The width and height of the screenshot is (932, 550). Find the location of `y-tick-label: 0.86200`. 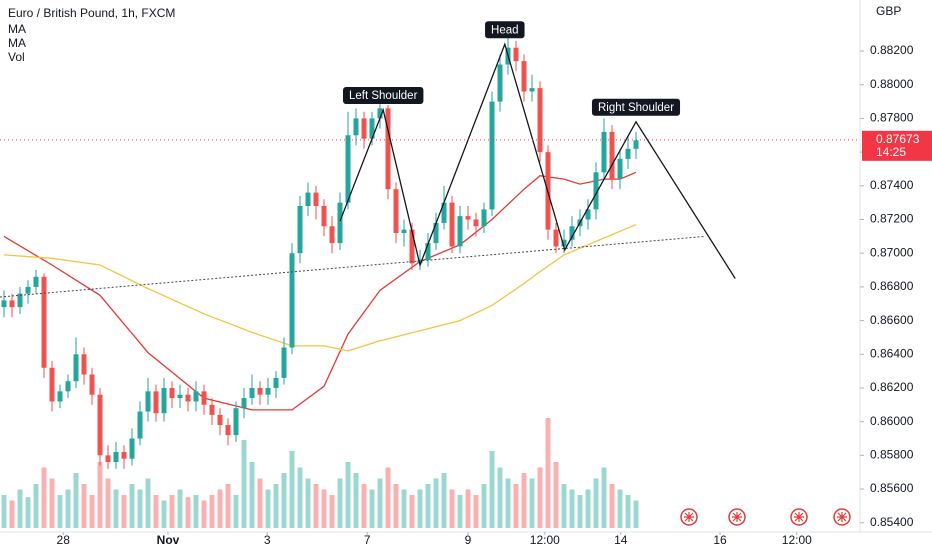

y-tick-label: 0.86200 is located at coordinates (892, 387).